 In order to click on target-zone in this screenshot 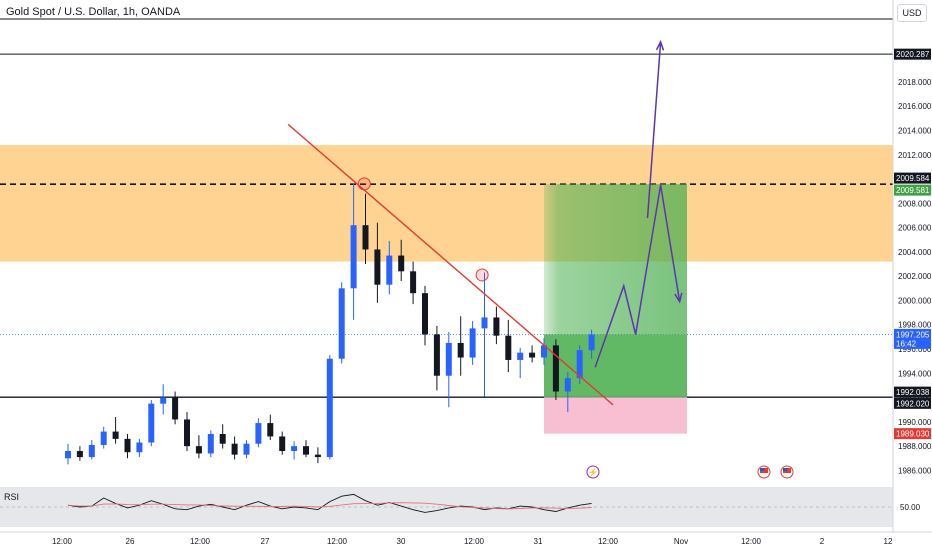, I will do `click(615, 259)`.